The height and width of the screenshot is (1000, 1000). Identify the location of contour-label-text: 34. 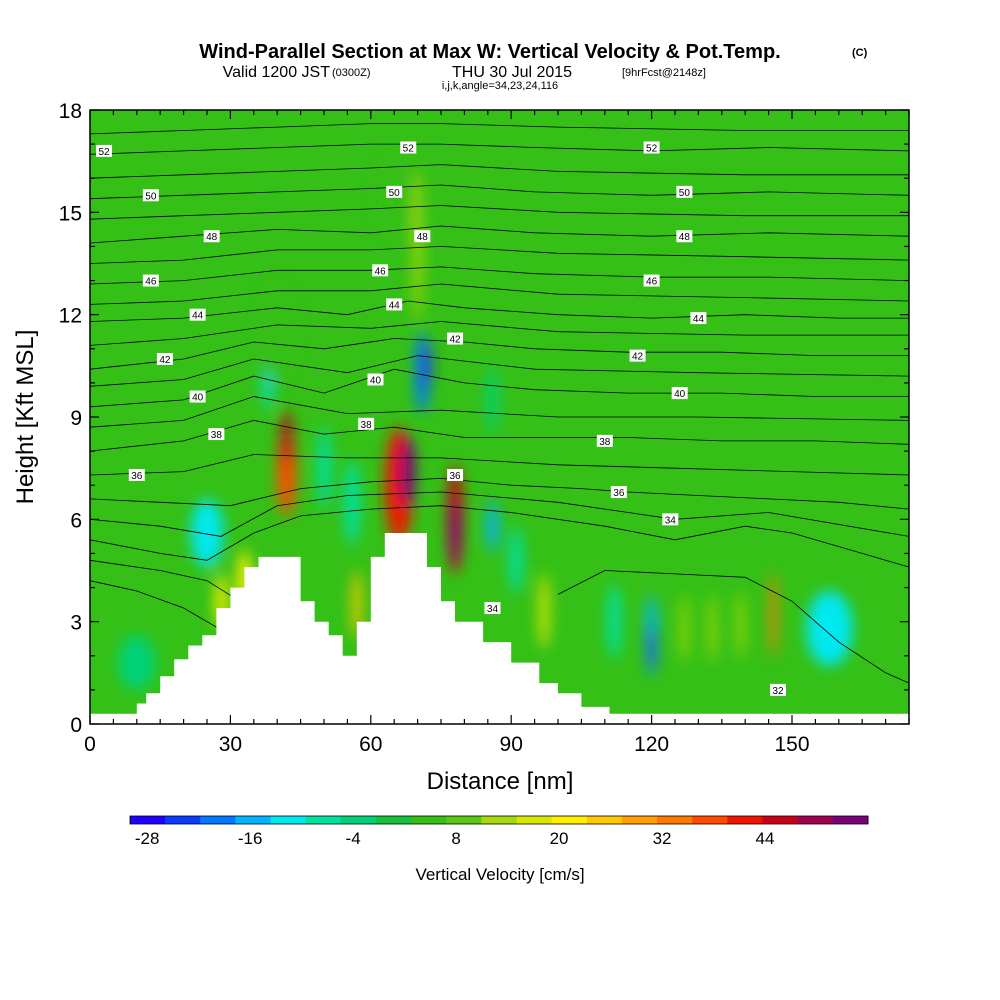
(671, 520).